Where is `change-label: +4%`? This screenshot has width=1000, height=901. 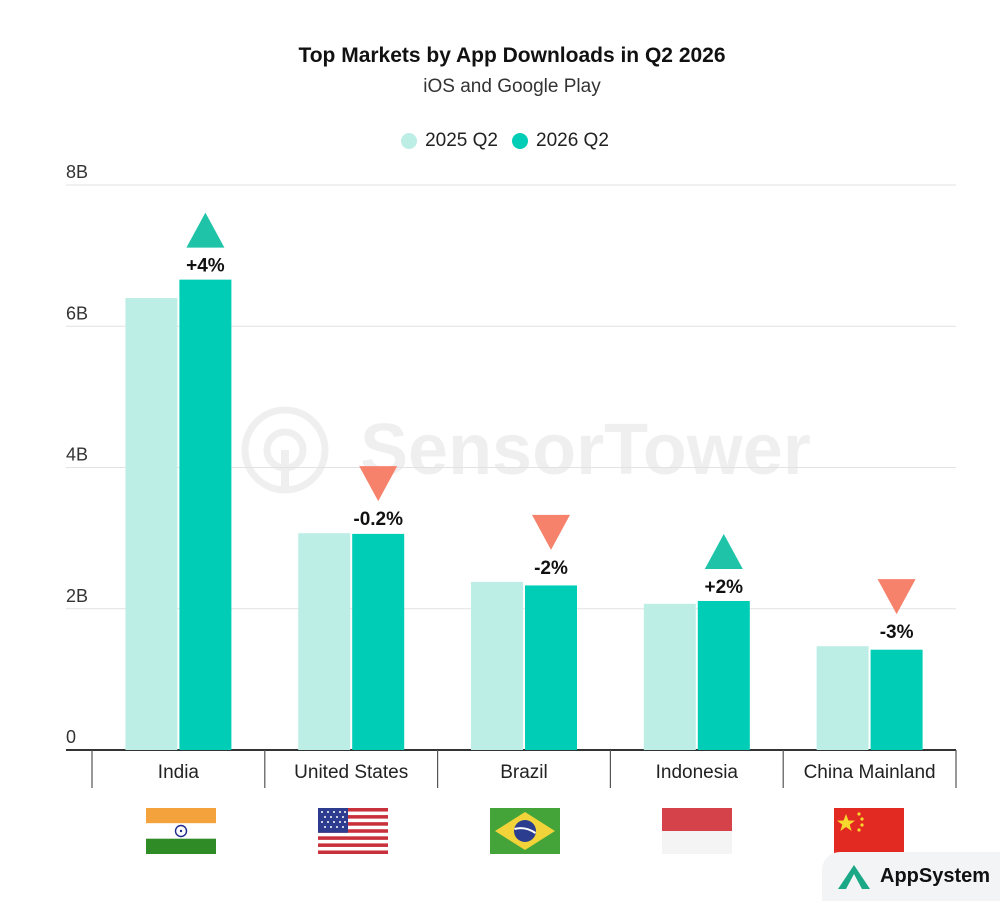
change-label: +4% is located at coordinates (205, 266).